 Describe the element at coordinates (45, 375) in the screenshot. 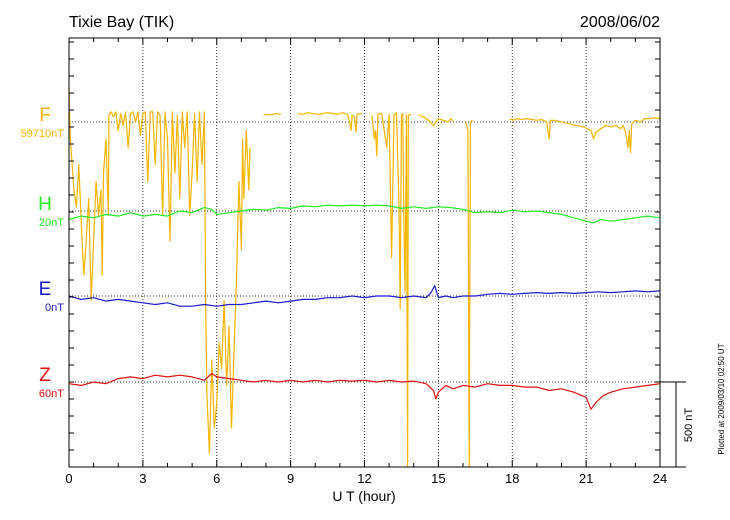

I see `series-name-z: Z` at that location.